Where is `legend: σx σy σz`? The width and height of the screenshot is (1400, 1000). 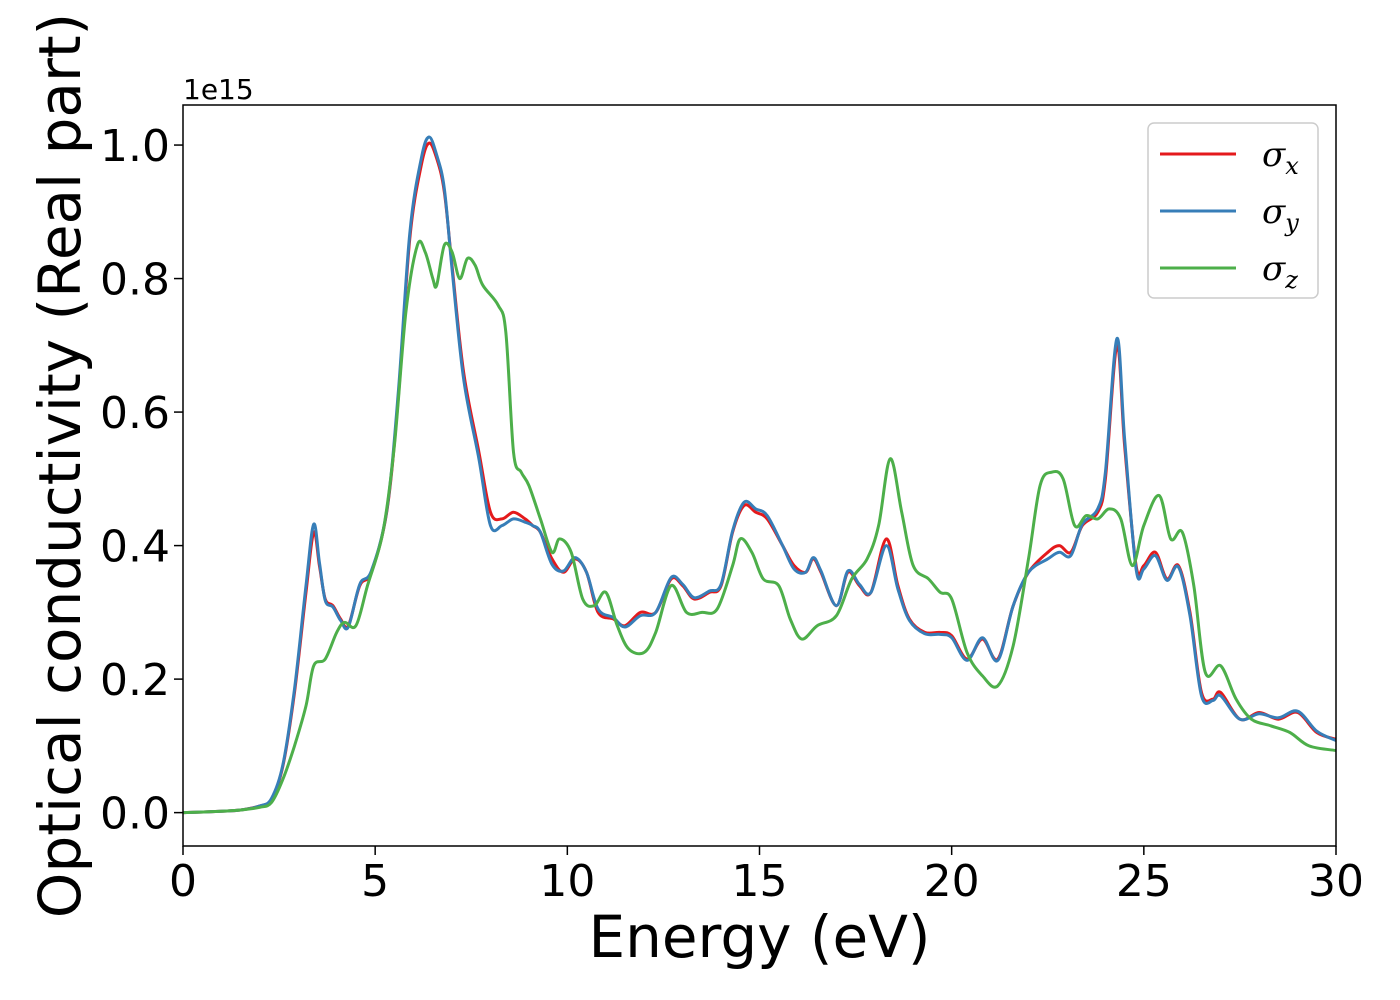 legend: σx σy σz is located at coordinates (1233, 210).